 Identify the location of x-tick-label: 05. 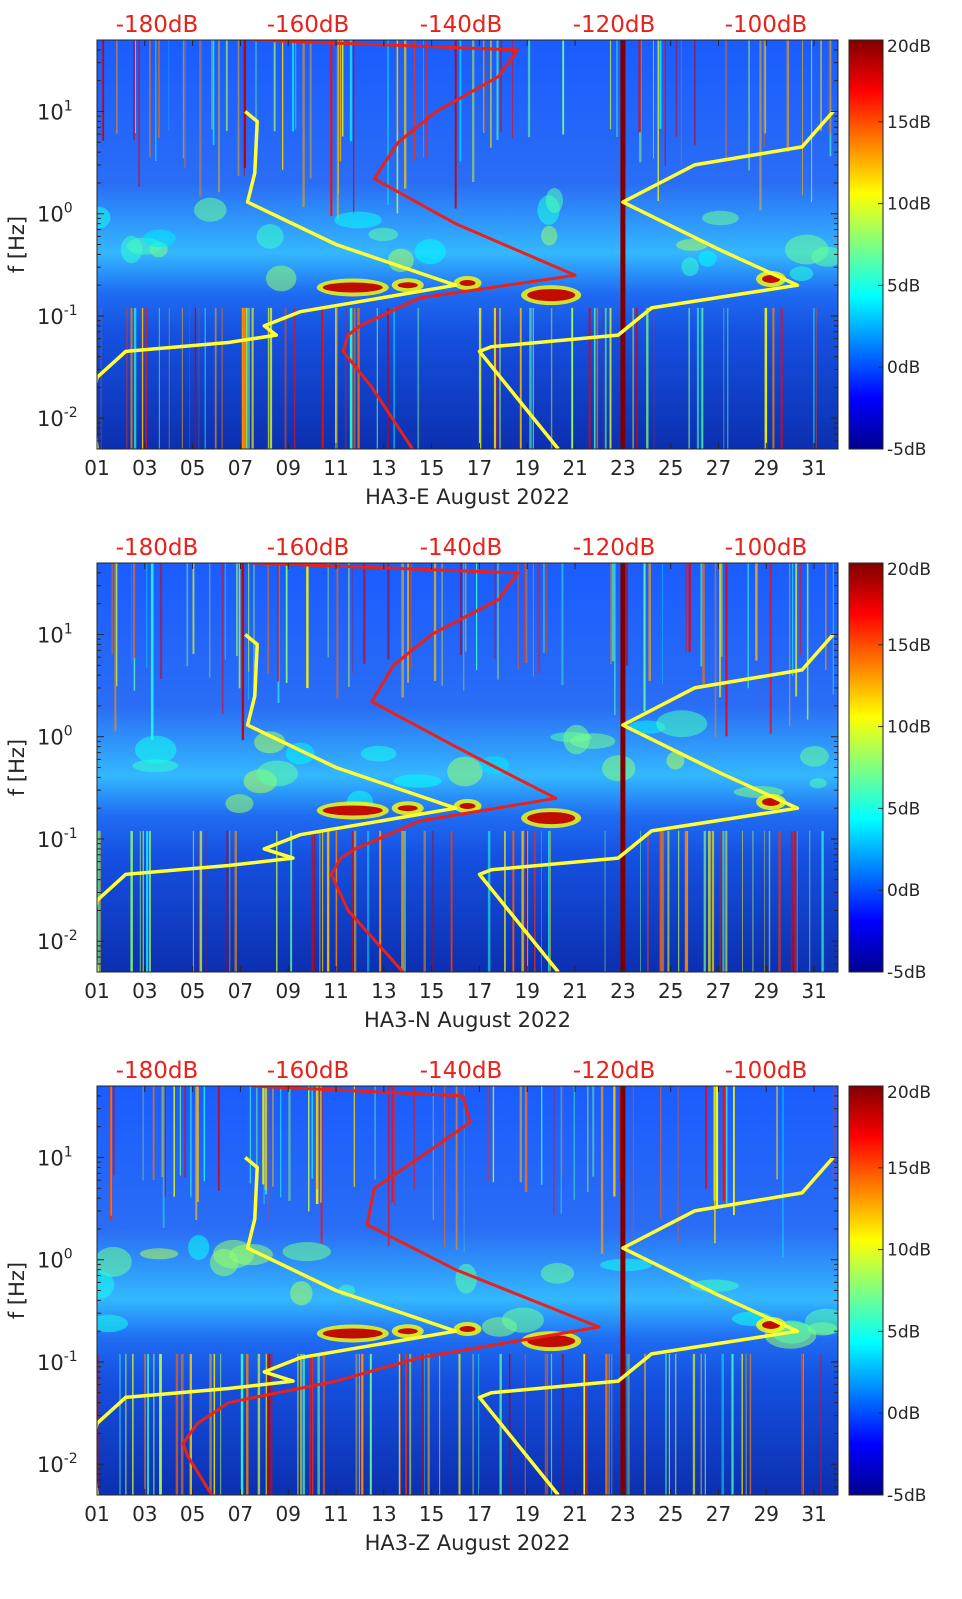
(192, 991).